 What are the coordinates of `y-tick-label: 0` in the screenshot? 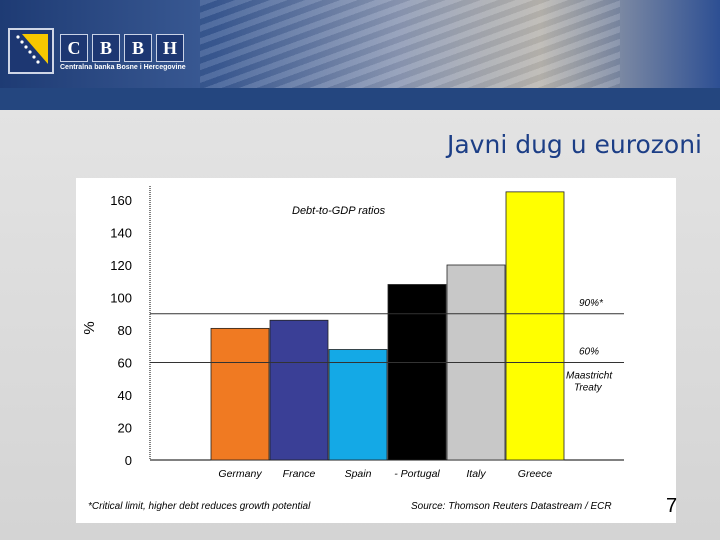 It's located at (128, 460).